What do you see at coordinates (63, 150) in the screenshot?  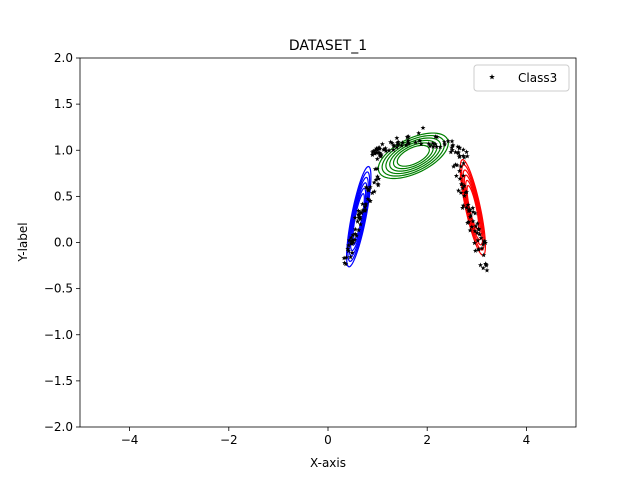 I see `y-tick-label: 1.0` at bounding box center [63, 150].